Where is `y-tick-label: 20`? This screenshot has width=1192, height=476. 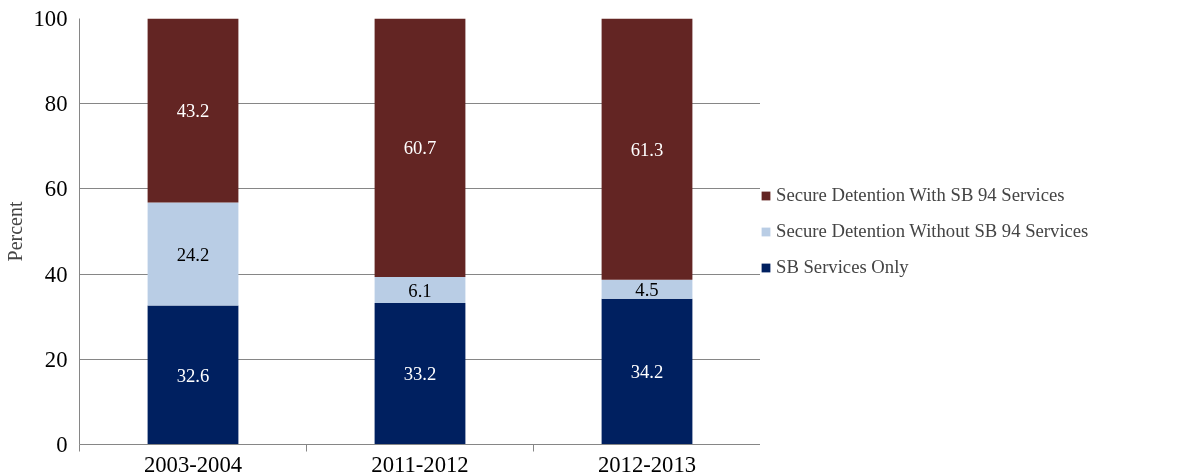 y-tick-label: 20 is located at coordinates (56, 359).